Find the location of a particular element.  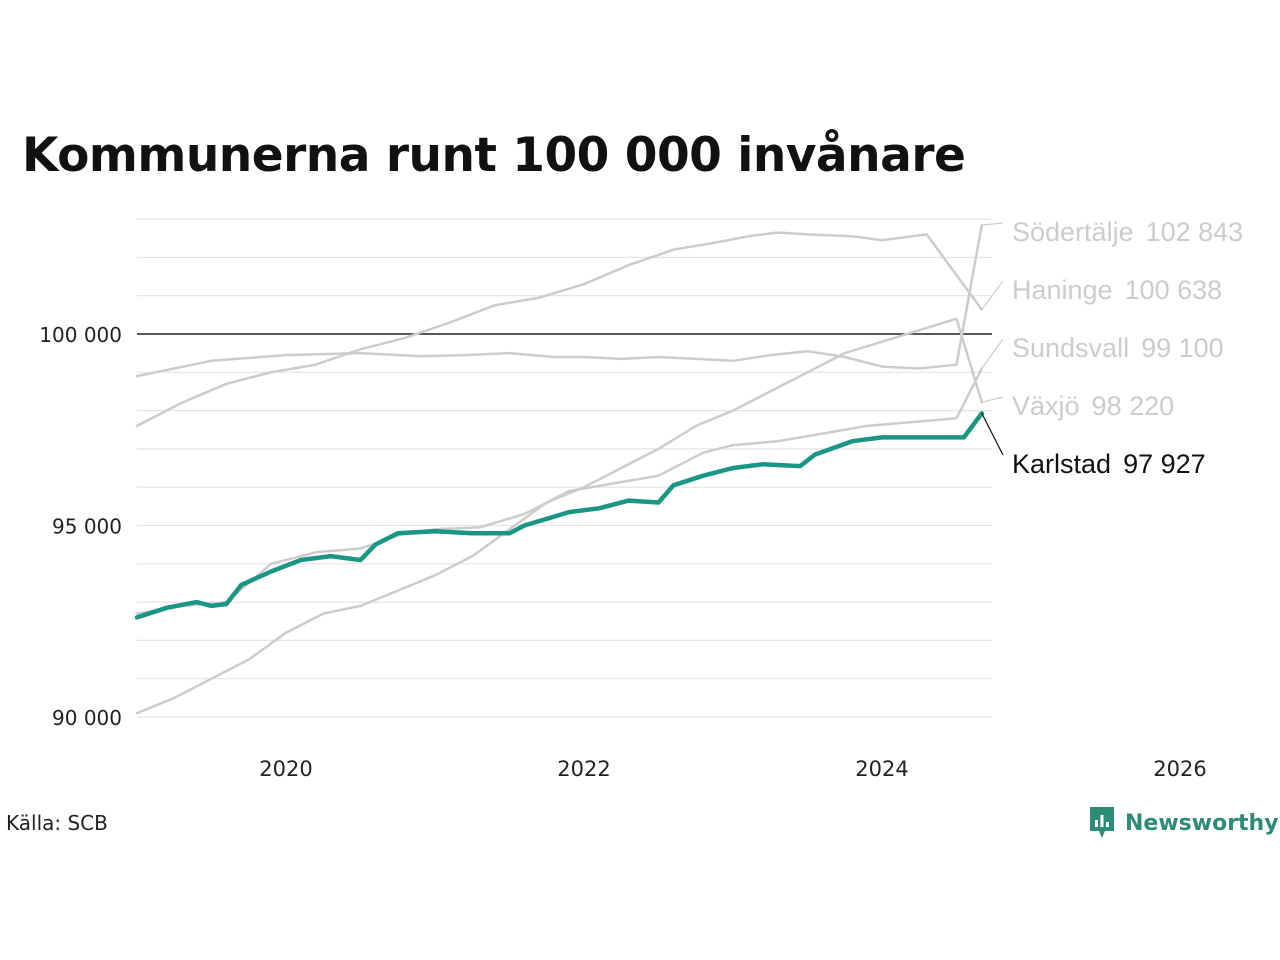

series-line-södertälje is located at coordinates (559, 300).